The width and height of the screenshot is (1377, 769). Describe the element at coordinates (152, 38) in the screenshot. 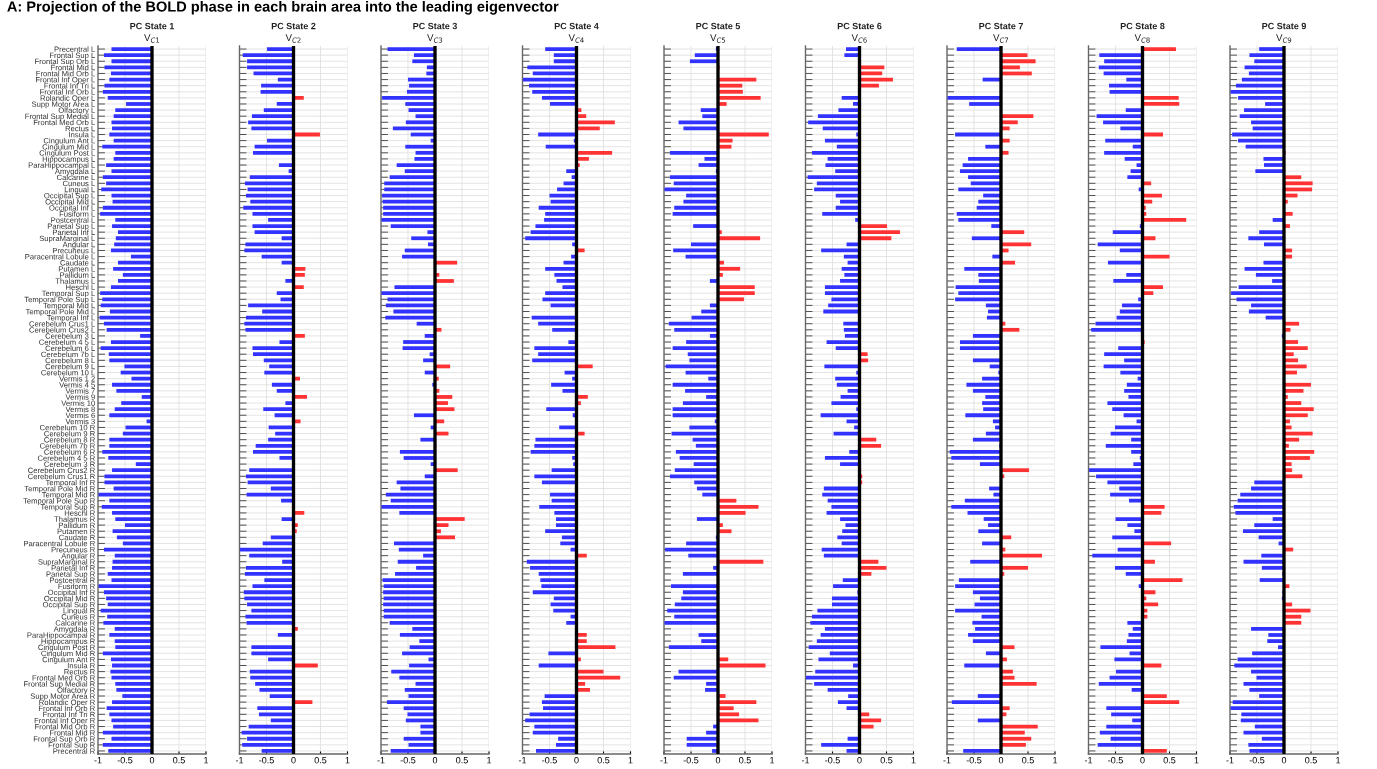

I see `chart-subtitle: V$_{C1}$` at that location.